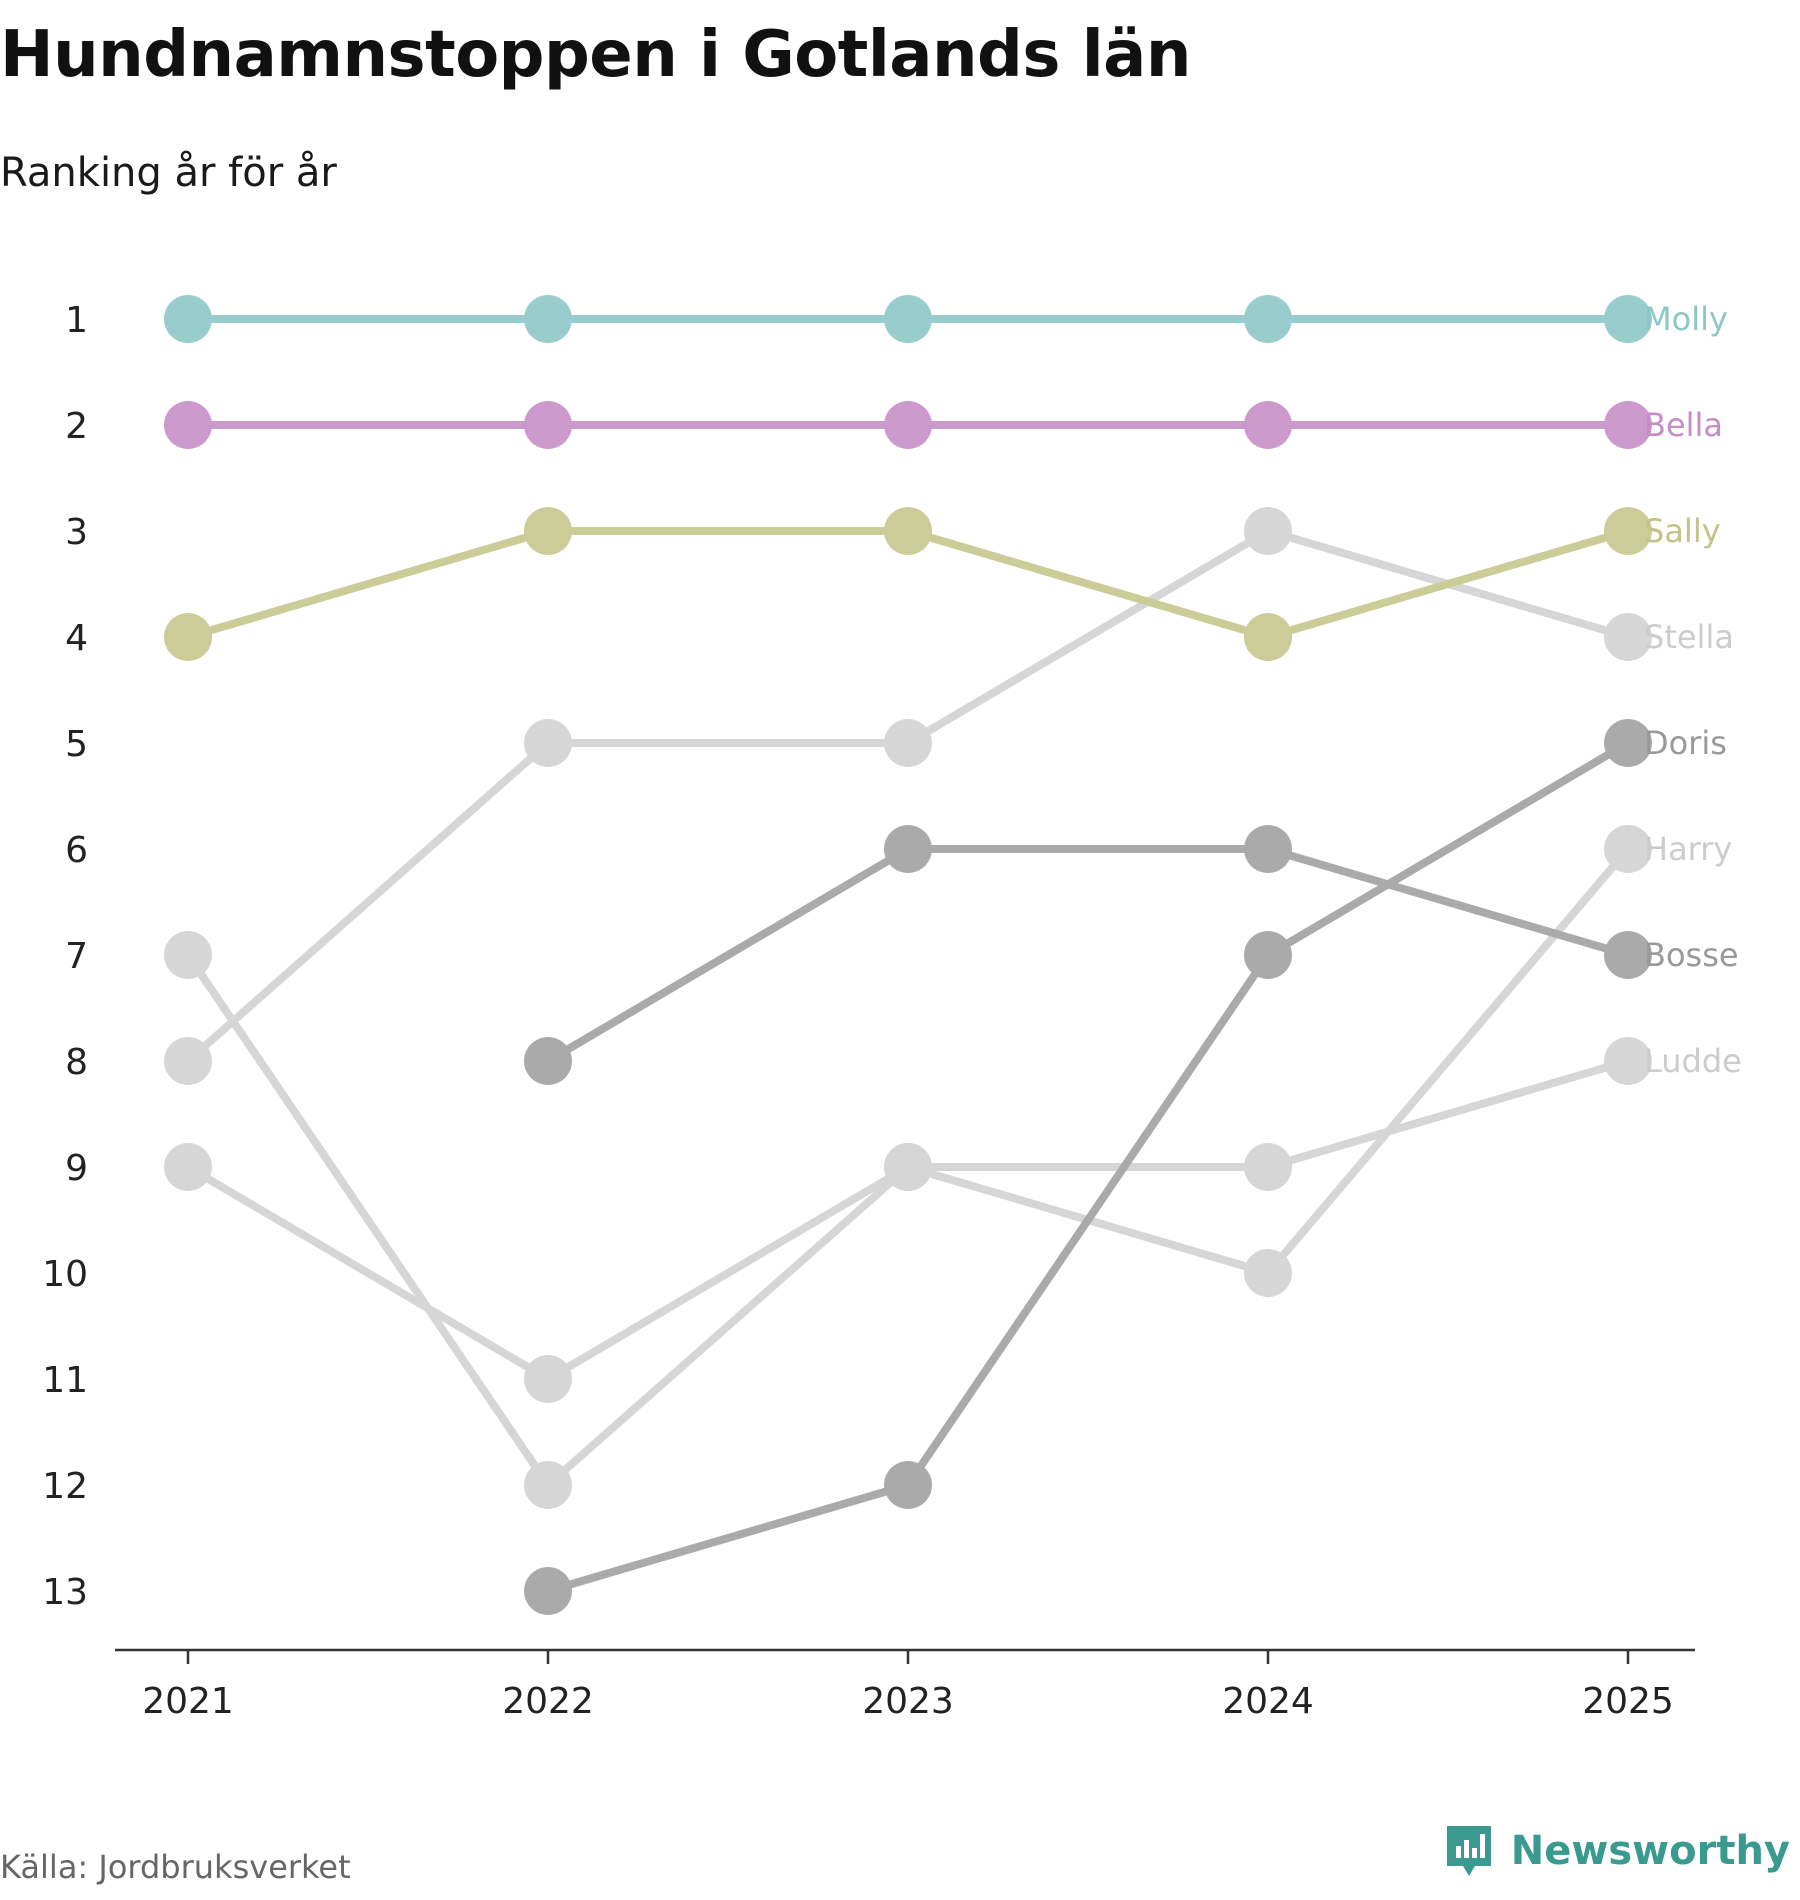  I want to click on point-harry-2025, so click(1628, 849).